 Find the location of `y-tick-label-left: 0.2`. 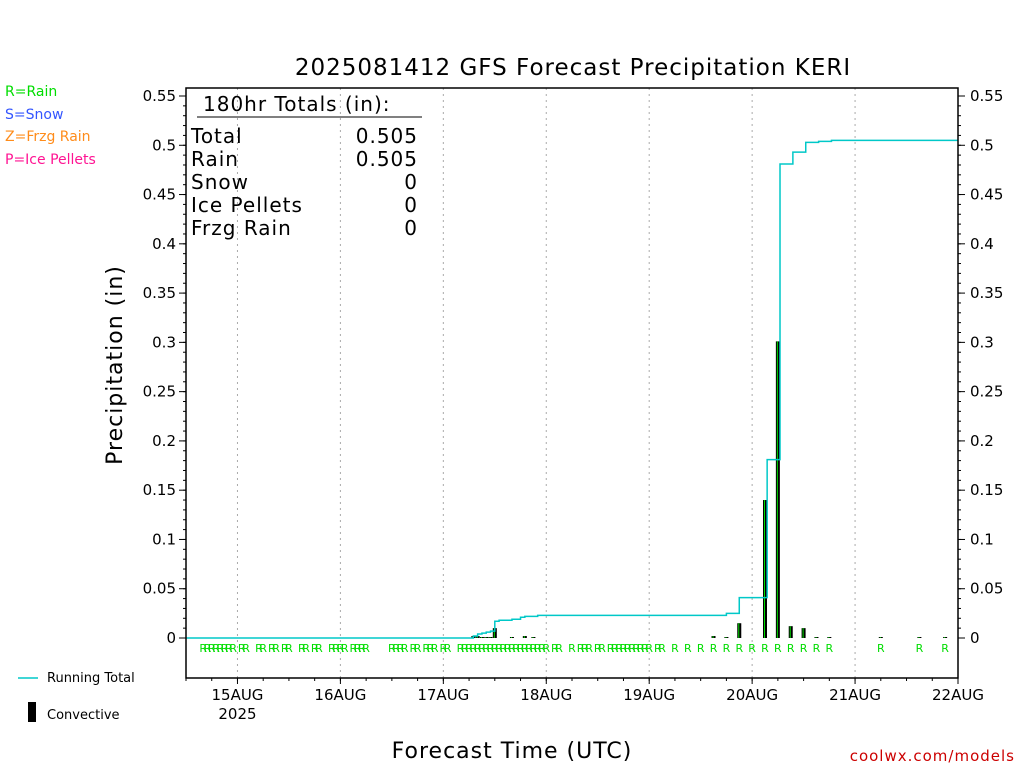

y-tick-label-left: 0.2 is located at coordinates (164, 441).